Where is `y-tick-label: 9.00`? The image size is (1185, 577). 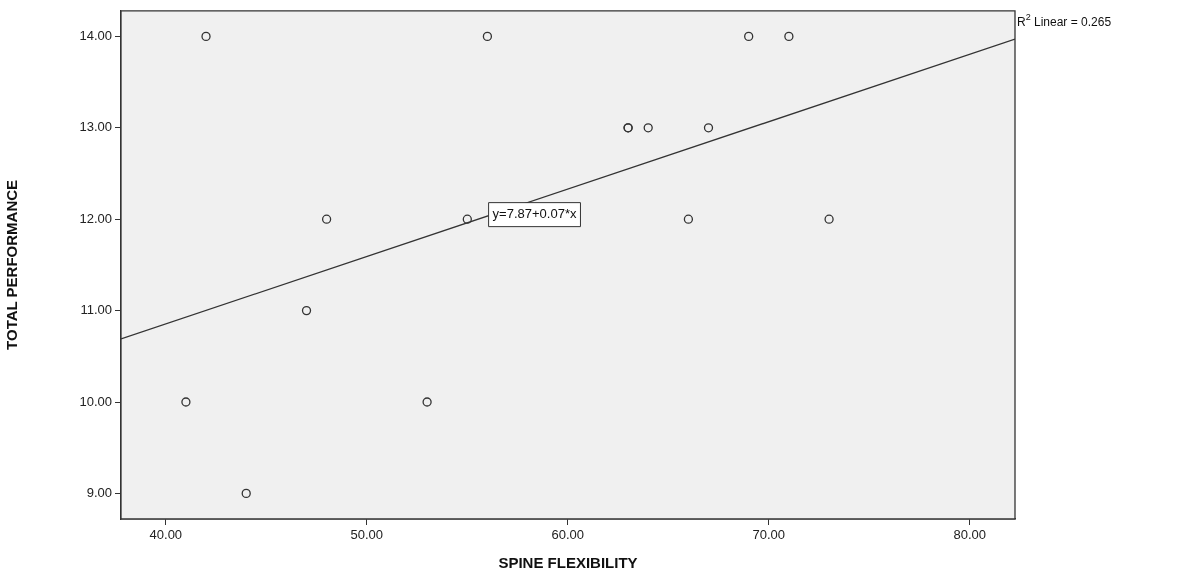 y-tick-label: 9.00 is located at coordinates (99, 492).